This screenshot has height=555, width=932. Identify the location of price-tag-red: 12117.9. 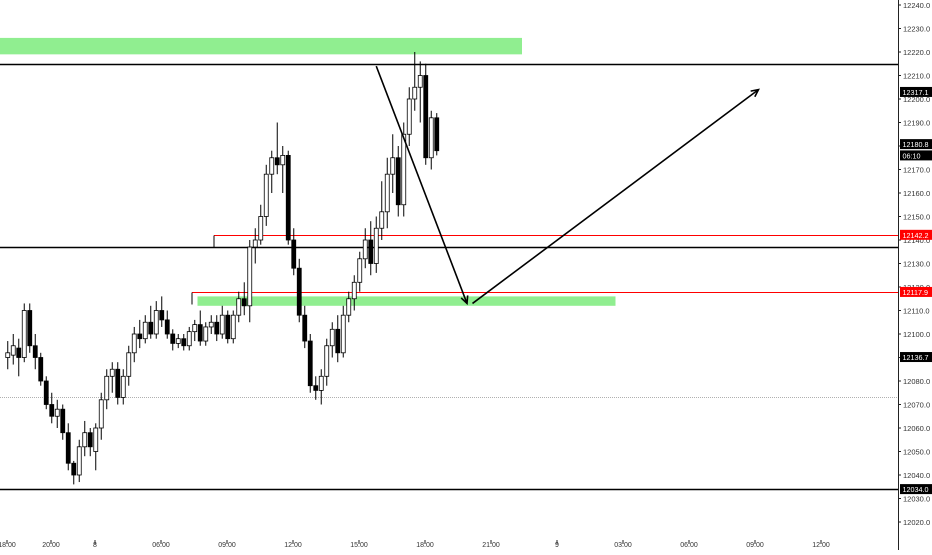
(916, 291).